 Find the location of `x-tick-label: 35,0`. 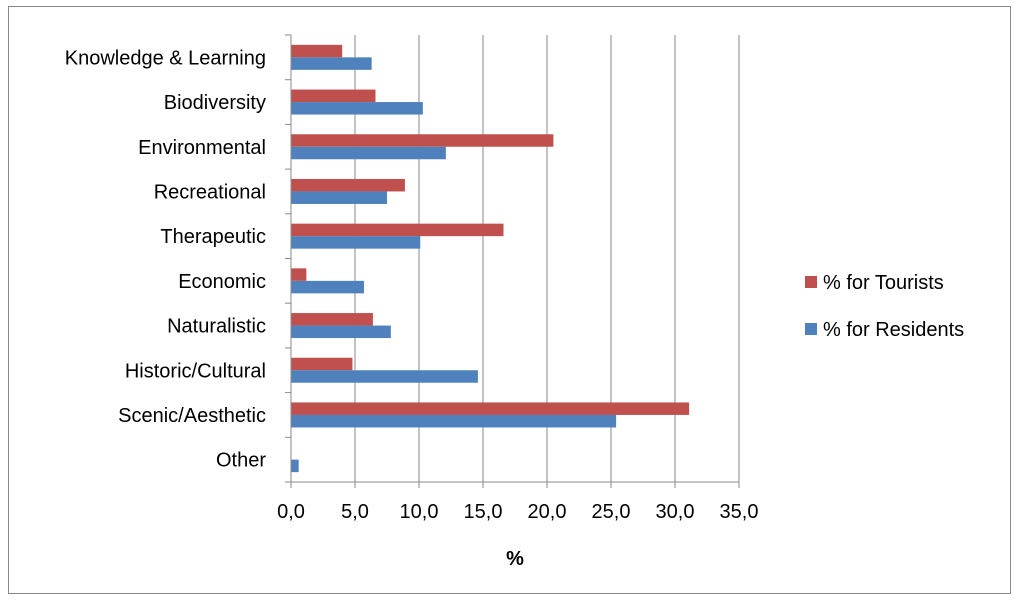

x-tick-label: 35,0 is located at coordinates (739, 512).